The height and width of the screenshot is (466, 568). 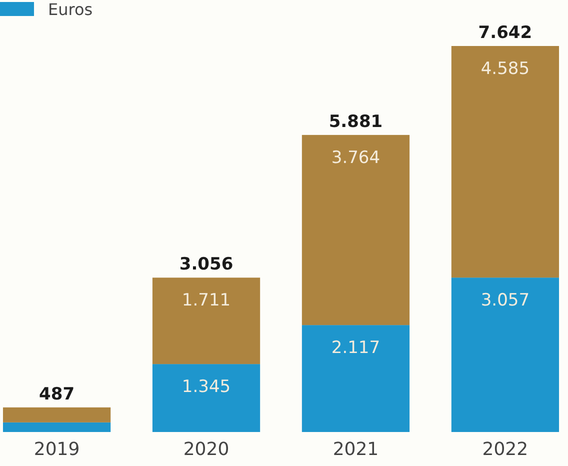 What do you see at coordinates (206, 387) in the screenshot?
I see `data-label: 1.345` at bounding box center [206, 387].